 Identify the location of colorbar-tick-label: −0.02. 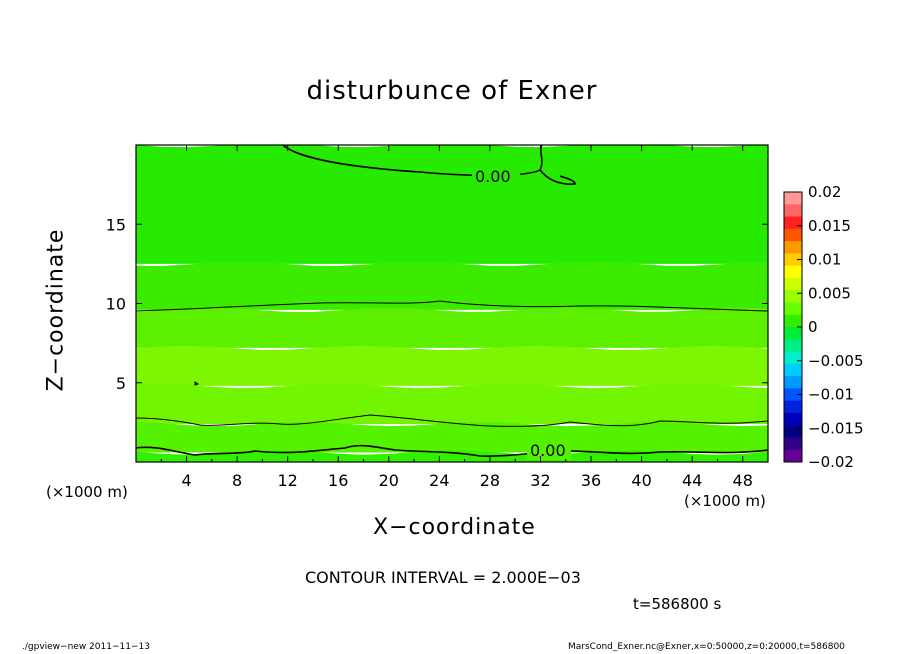
(831, 462).